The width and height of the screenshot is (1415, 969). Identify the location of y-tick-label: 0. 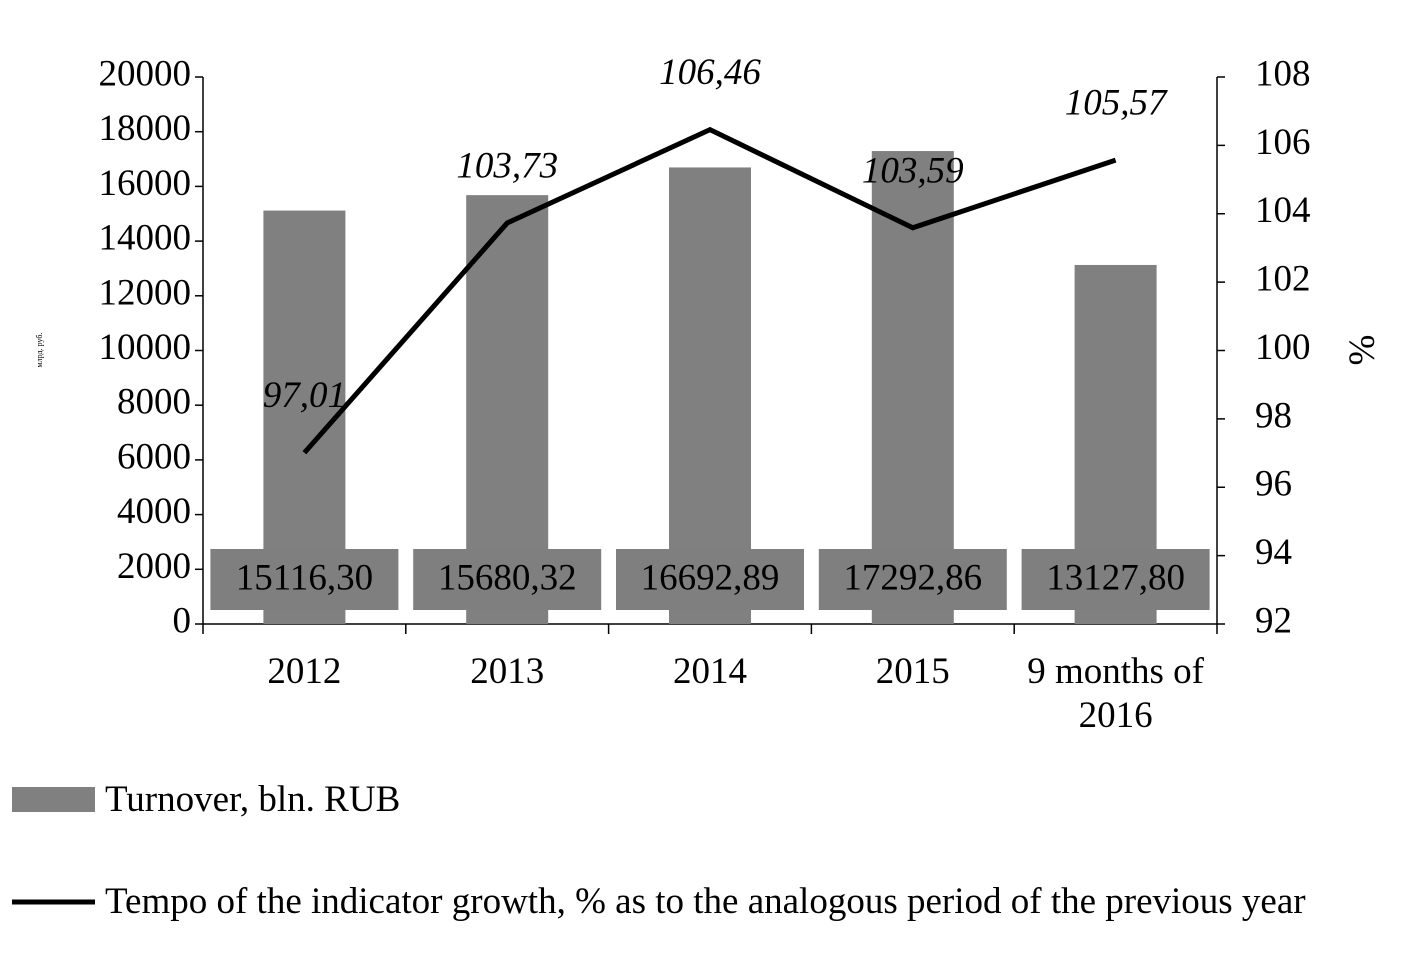
(182, 620).